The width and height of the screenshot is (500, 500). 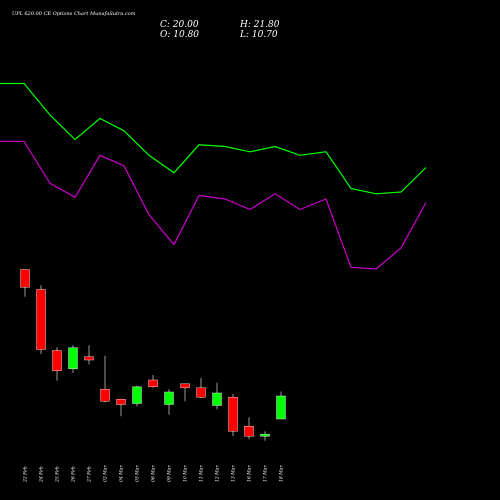 What do you see at coordinates (74, 474) in the screenshot?
I see `date-label: 26 Feb` at bounding box center [74, 474].